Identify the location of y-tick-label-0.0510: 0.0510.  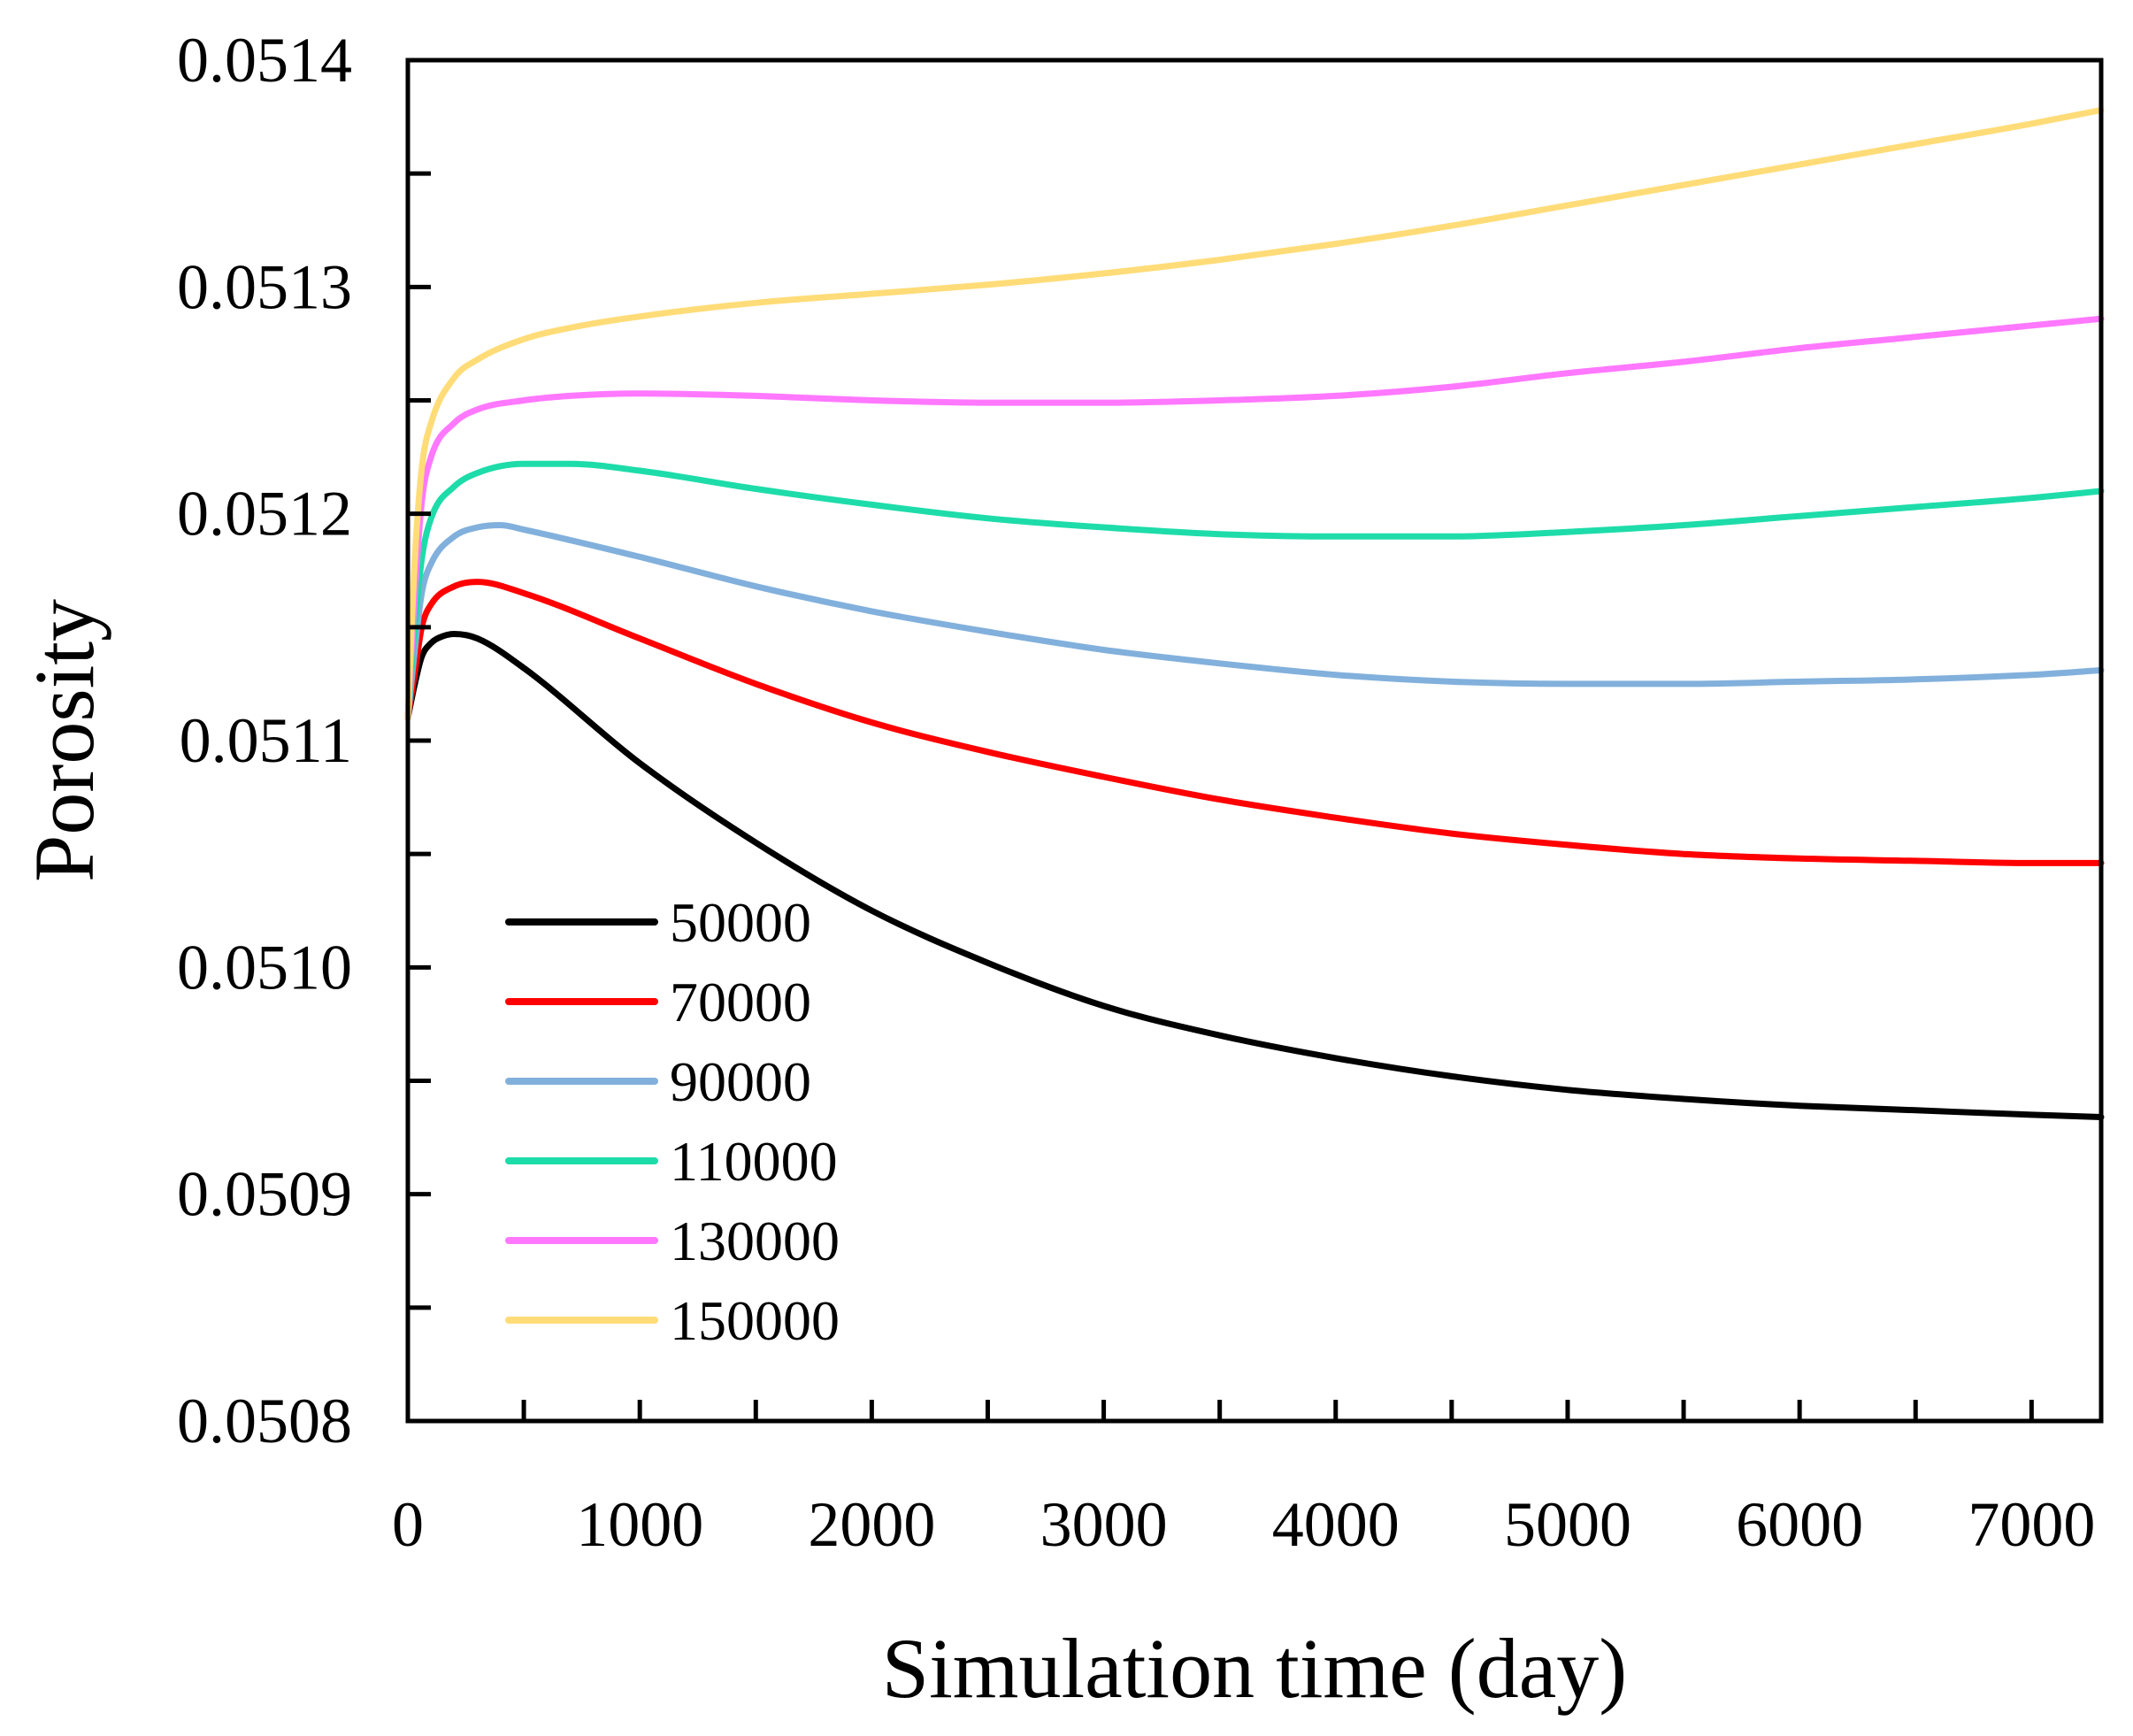
(264, 967).